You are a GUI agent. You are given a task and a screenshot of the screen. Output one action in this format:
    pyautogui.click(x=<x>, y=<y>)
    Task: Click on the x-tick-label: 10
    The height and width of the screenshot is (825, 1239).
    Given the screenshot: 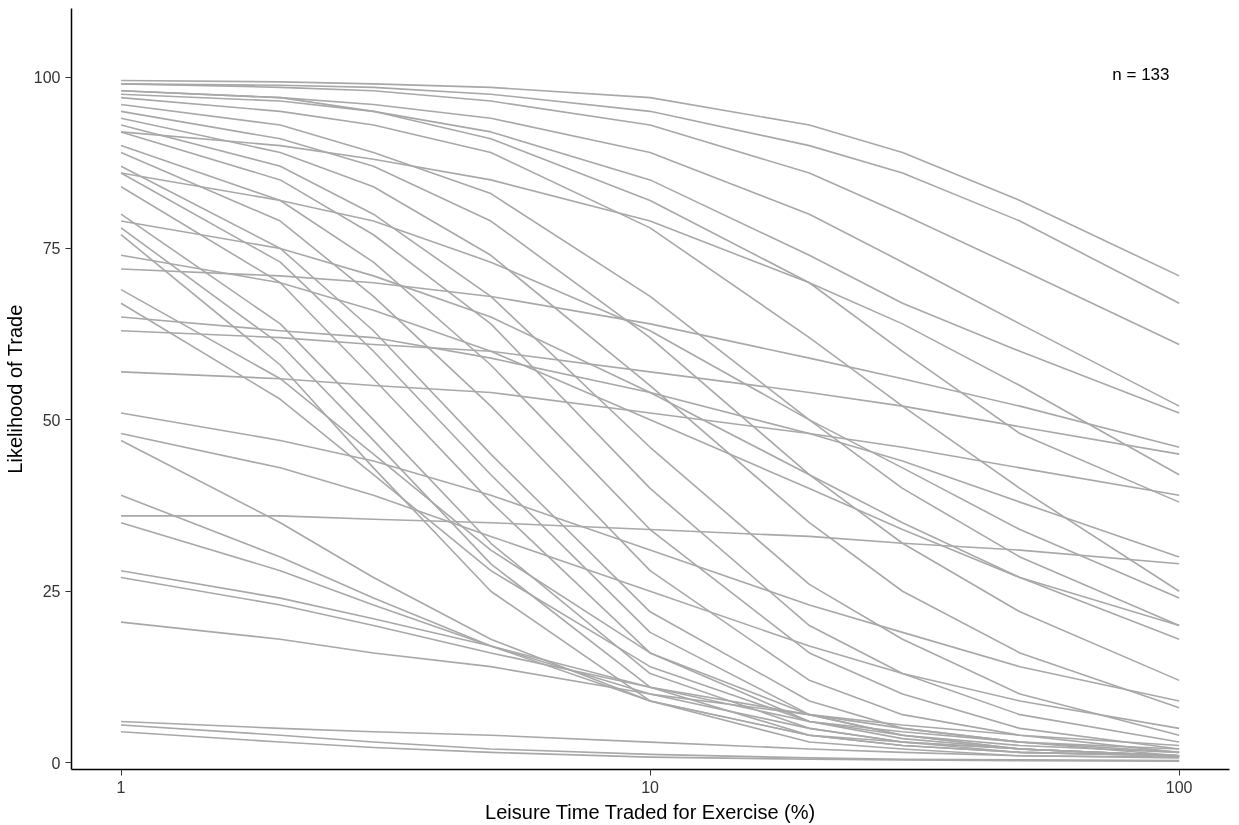 What is the action you would take?
    pyautogui.click(x=650, y=787)
    